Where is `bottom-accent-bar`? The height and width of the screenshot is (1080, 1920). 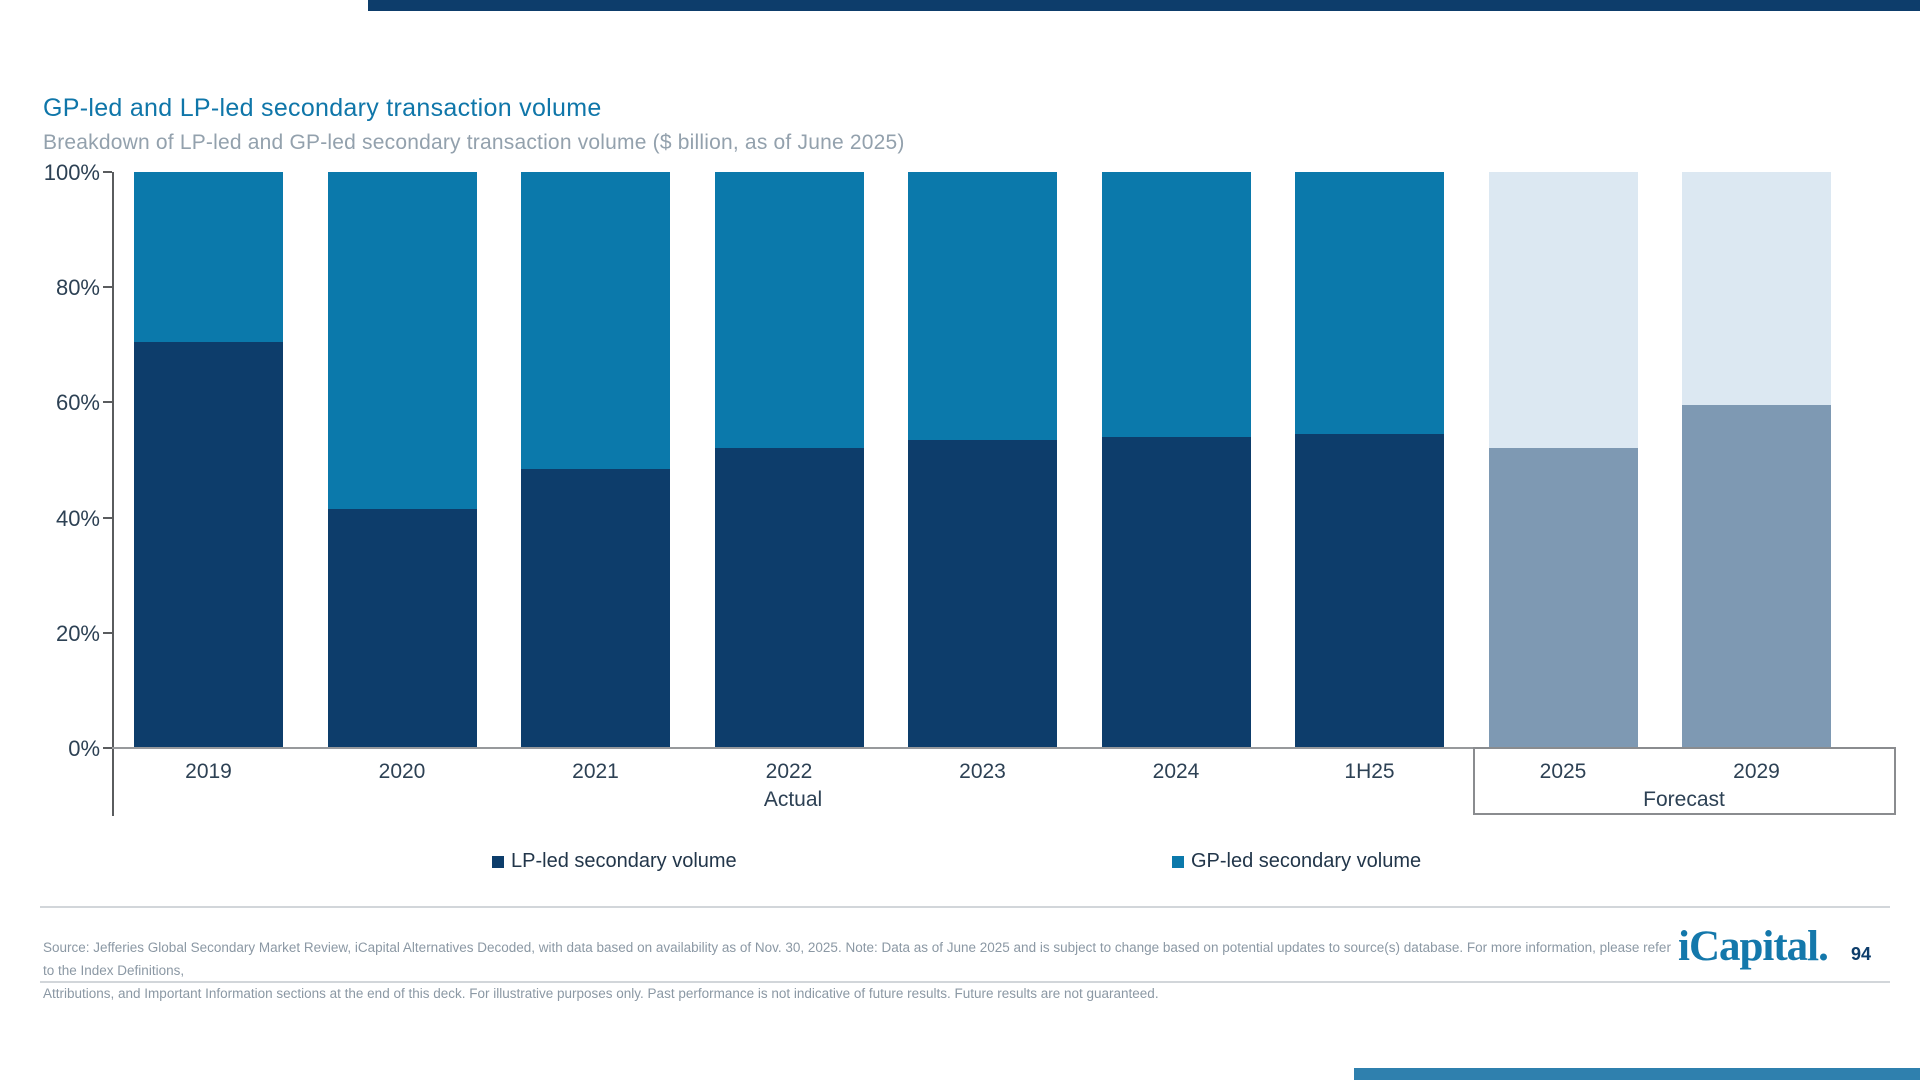 bottom-accent-bar is located at coordinates (1637, 1074).